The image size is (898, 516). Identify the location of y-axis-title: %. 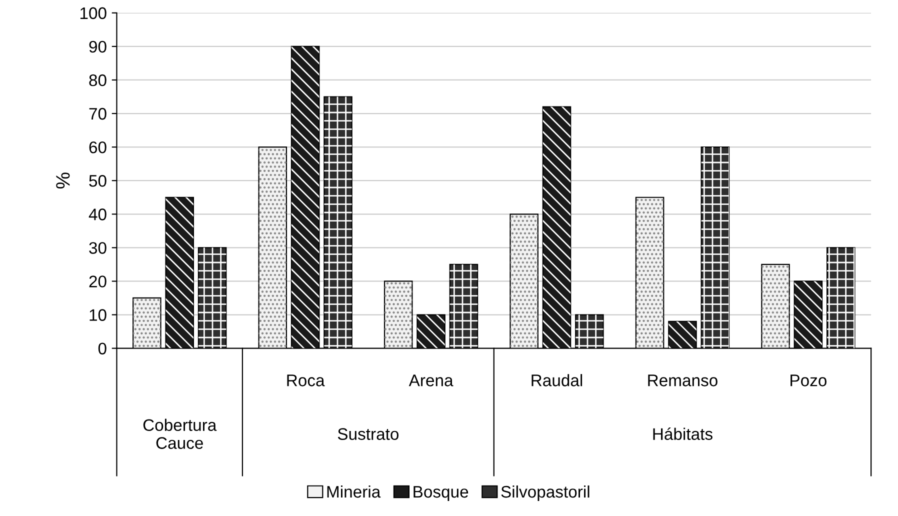
(63, 180).